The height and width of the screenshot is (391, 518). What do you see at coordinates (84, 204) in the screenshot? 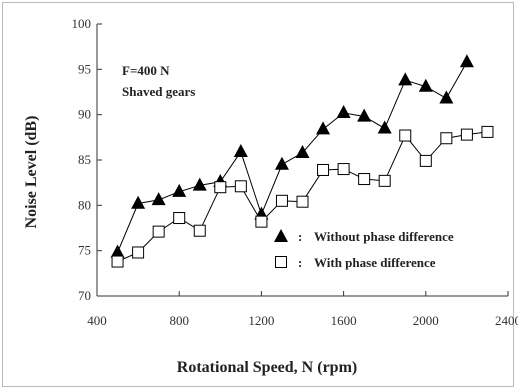
I see `y-tick-label: 80` at bounding box center [84, 204].